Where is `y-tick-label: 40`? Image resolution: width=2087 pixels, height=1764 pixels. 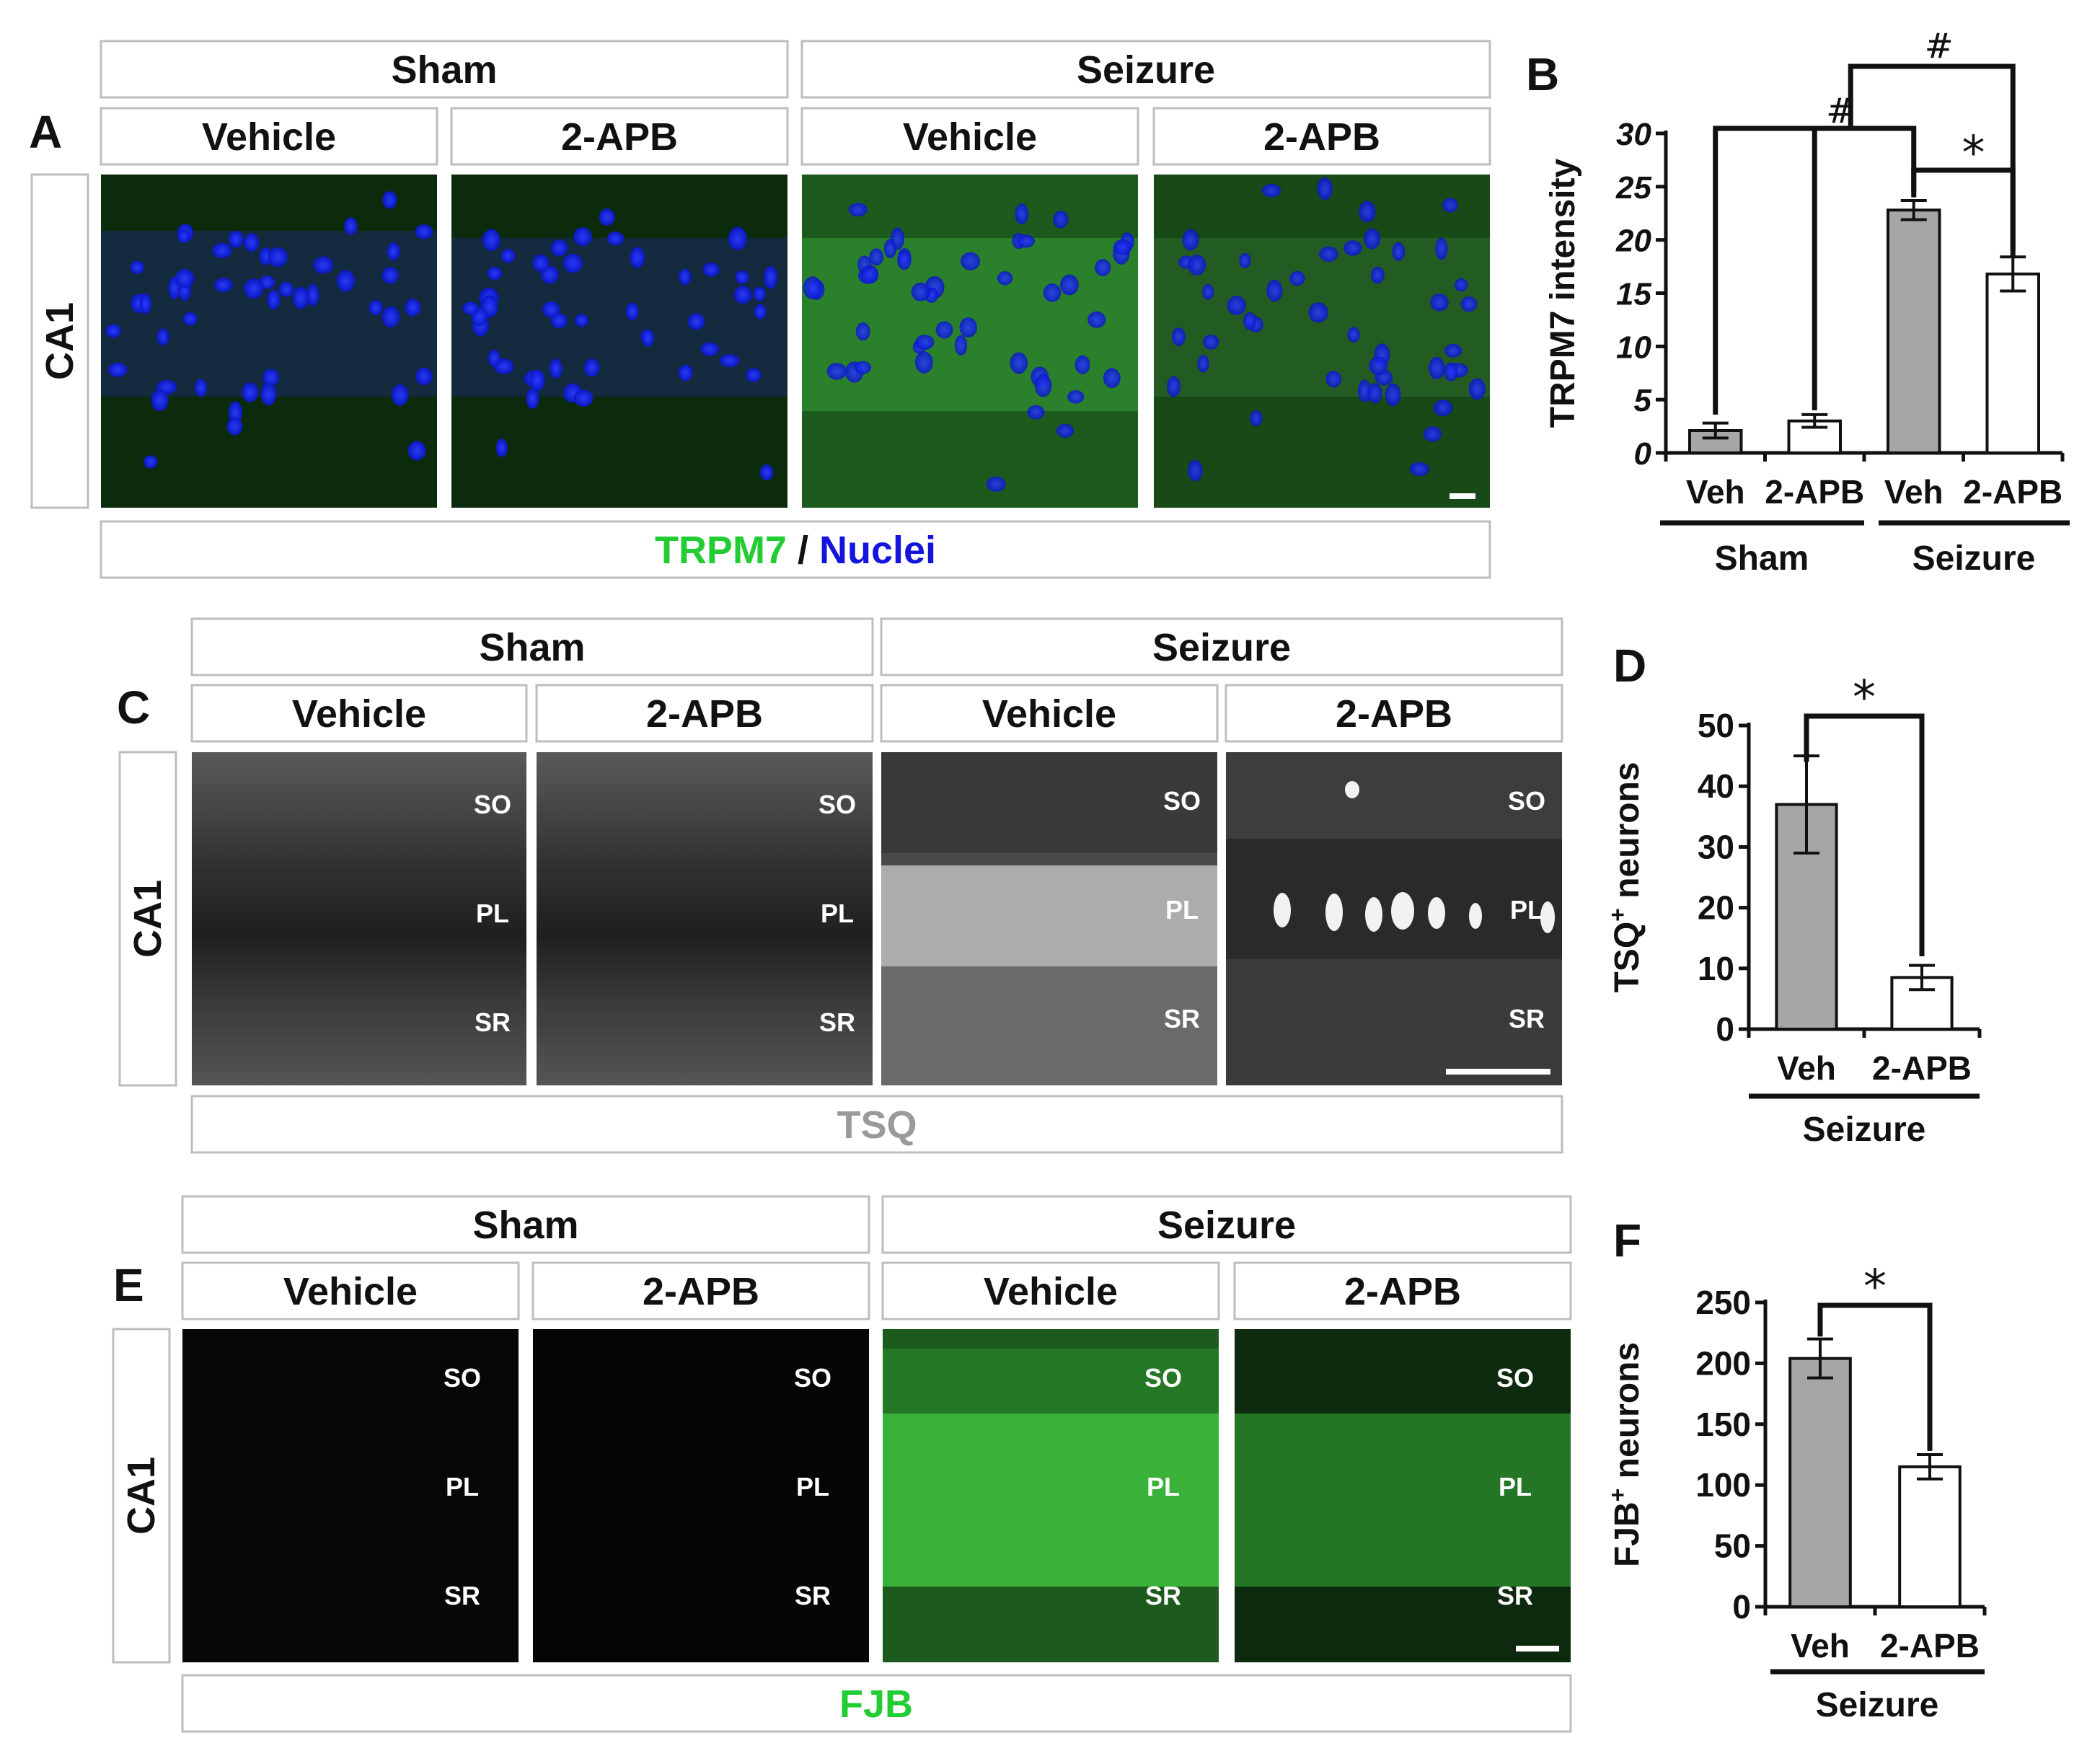
y-tick-label: 40 is located at coordinates (1716, 786).